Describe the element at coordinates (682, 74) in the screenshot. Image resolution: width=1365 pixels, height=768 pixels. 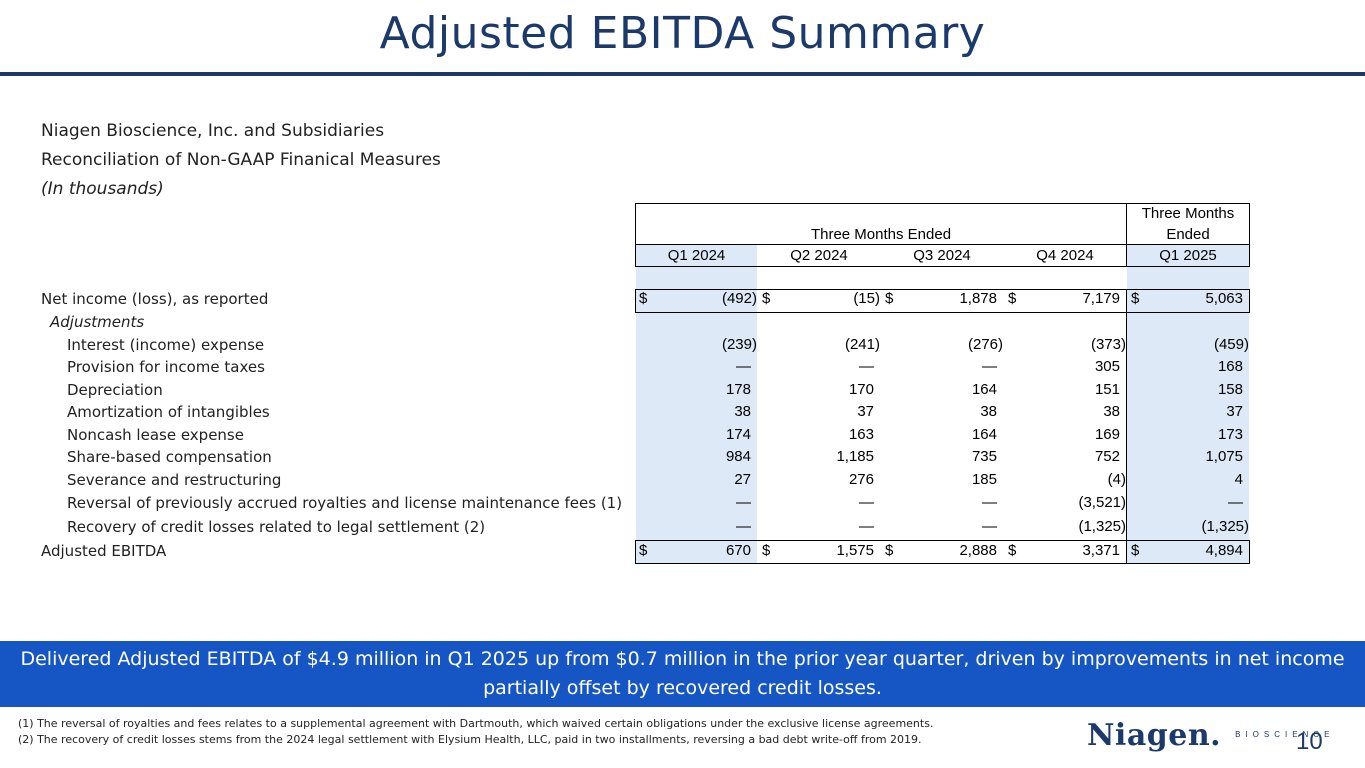
I see `title-divider` at that location.